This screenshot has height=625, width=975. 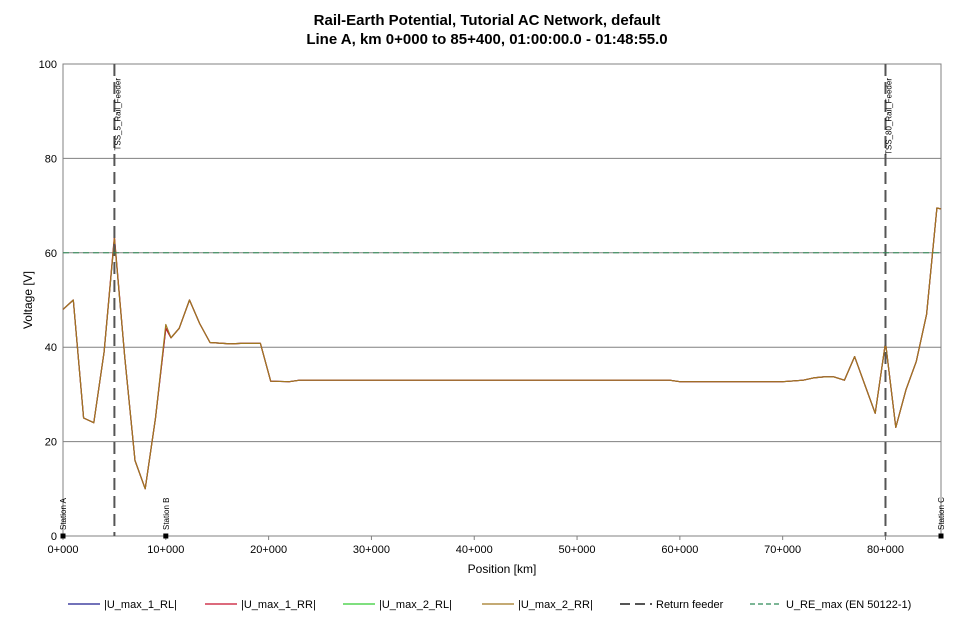 What do you see at coordinates (888, 116) in the screenshot?
I see `feeder-marker-label: TSS_80_Rail_Feeder` at bounding box center [888, 116].